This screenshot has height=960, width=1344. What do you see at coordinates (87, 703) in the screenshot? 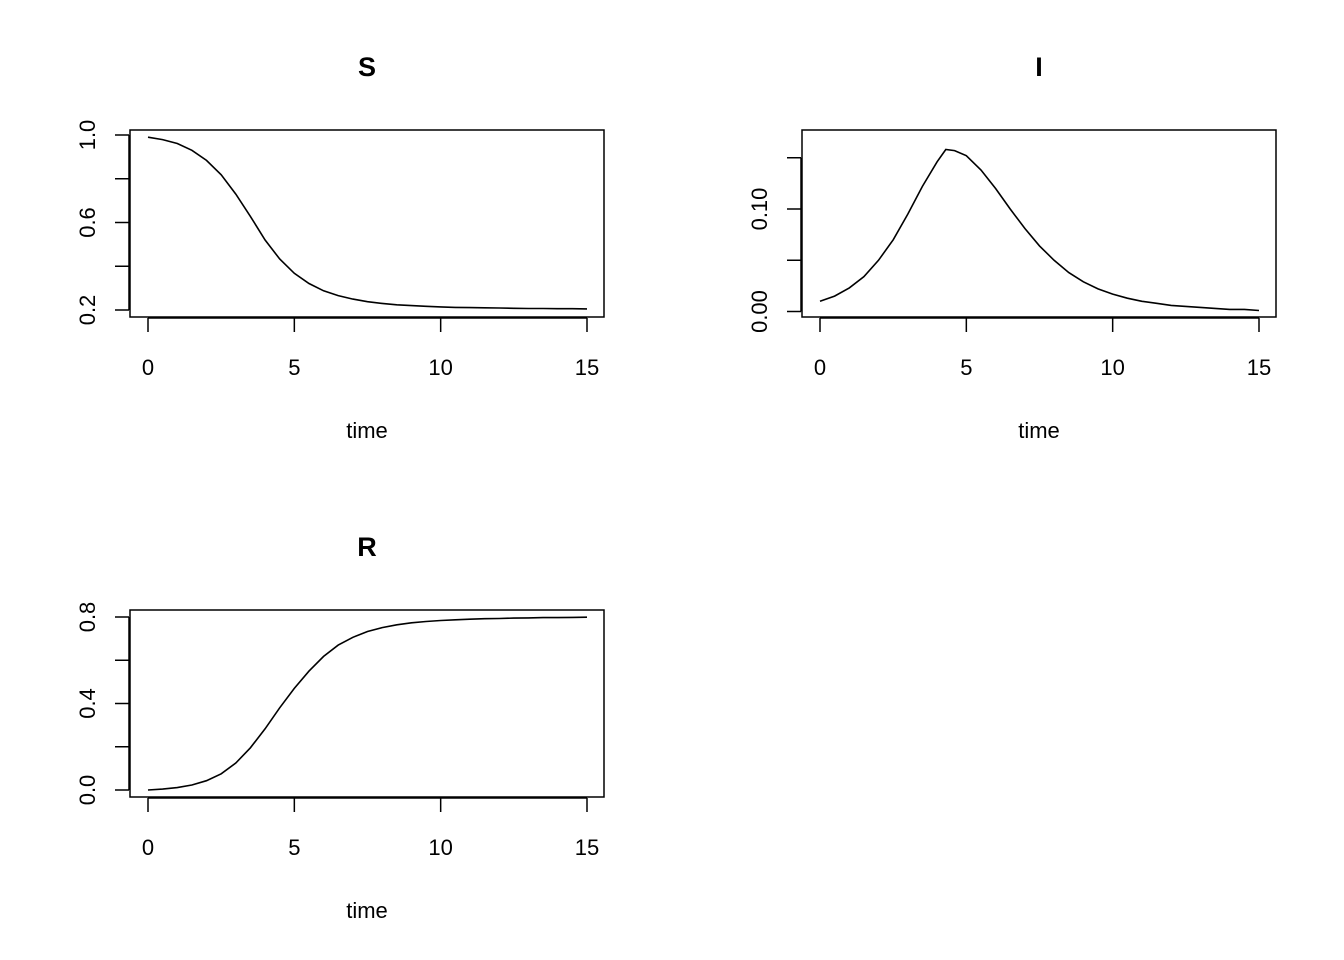
I see `y-tick-label: 0.4` at bounding box center [87, 703].